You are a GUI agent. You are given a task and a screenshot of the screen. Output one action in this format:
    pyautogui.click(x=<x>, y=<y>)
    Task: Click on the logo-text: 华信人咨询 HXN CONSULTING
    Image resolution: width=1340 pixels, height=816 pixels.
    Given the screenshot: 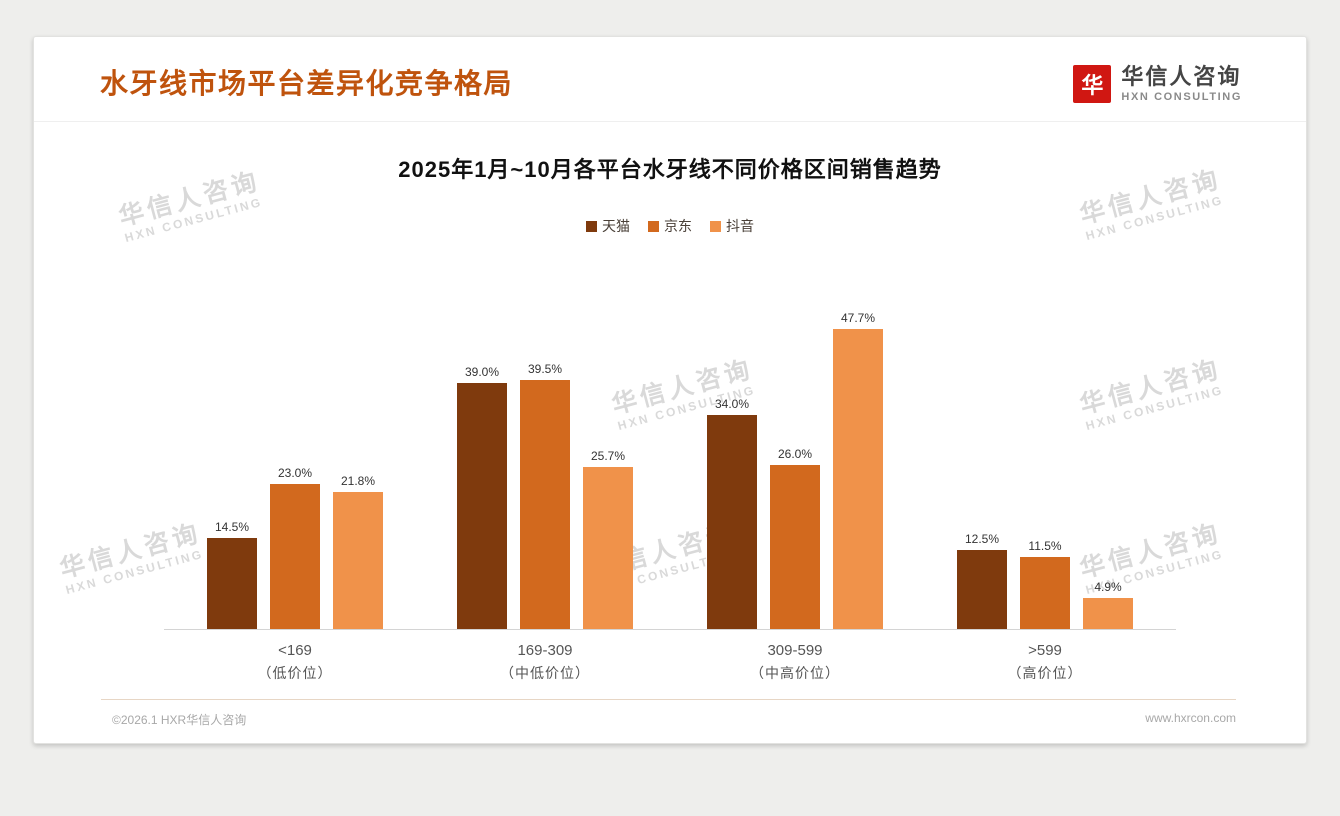 What is the action you would take?
    pyautogui.click(x=1181, y=84)
    